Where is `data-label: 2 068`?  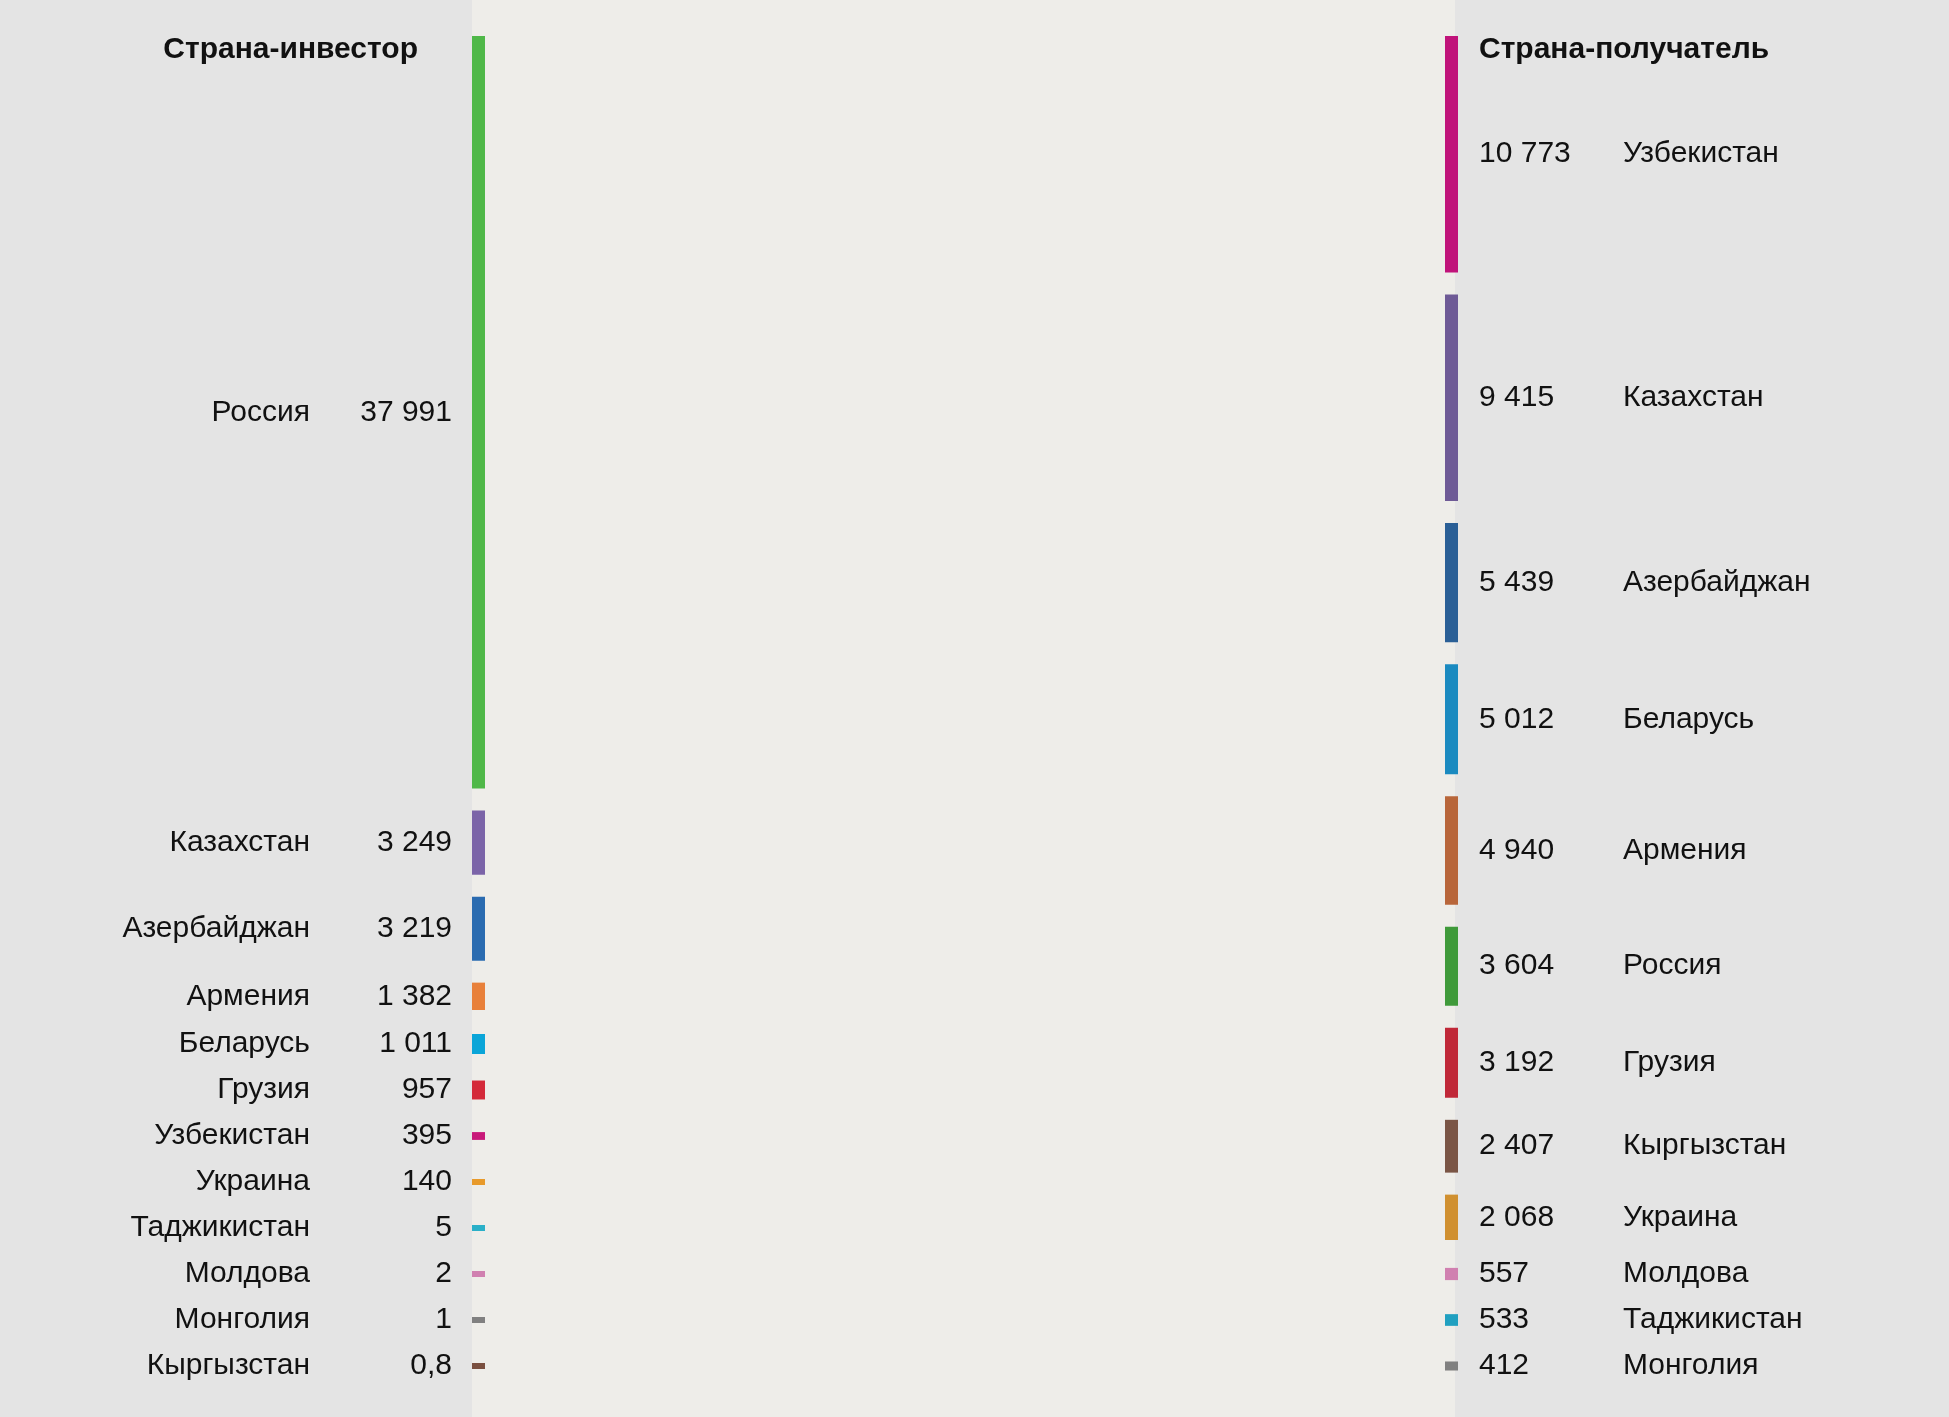
data-label: 2 068 is located at coordinates (1517, 1215).